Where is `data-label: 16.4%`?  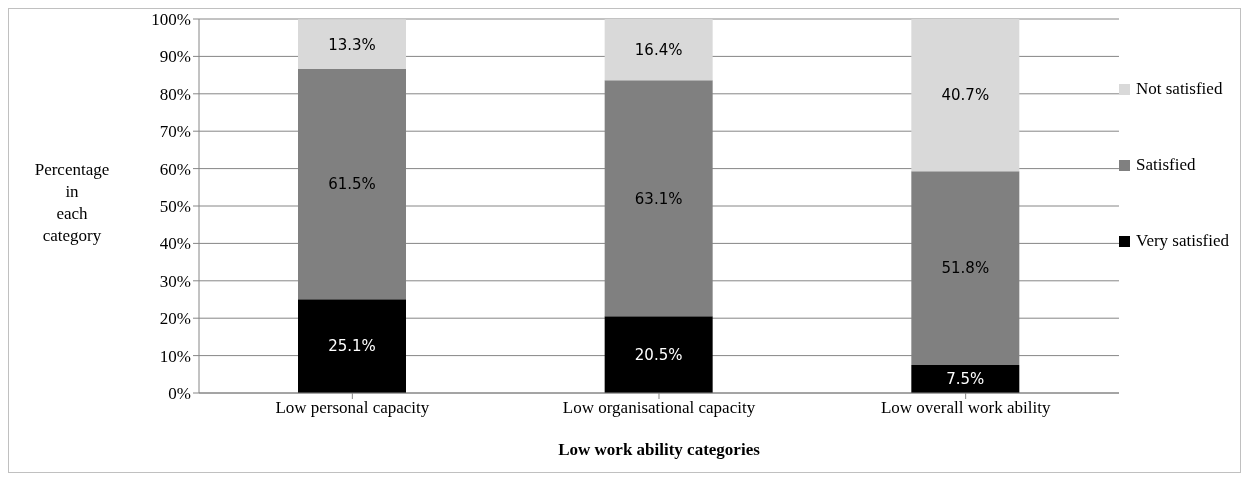 data-label: 16.4% is located at coordinates (658, 49).